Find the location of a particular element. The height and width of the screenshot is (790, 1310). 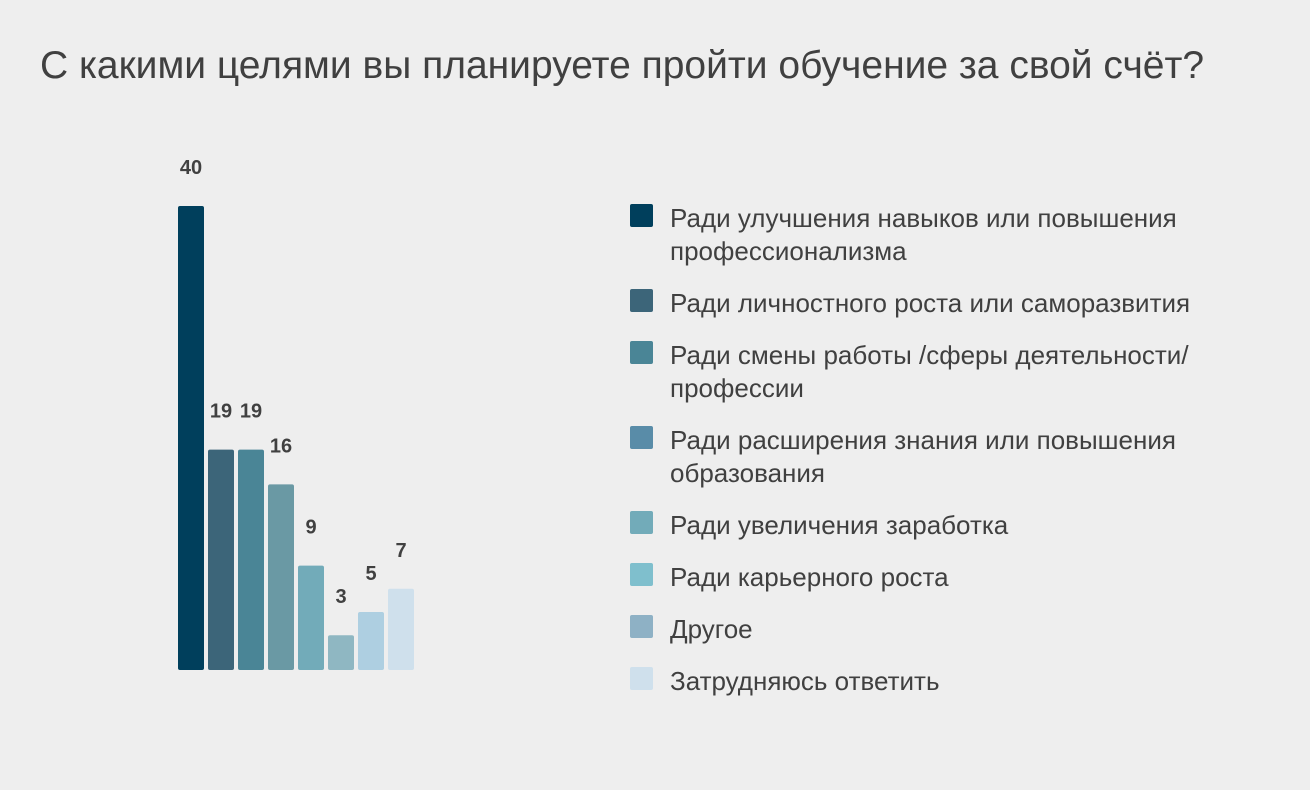

bar-value-label-3: 19 is located at coordinates (251, 412).